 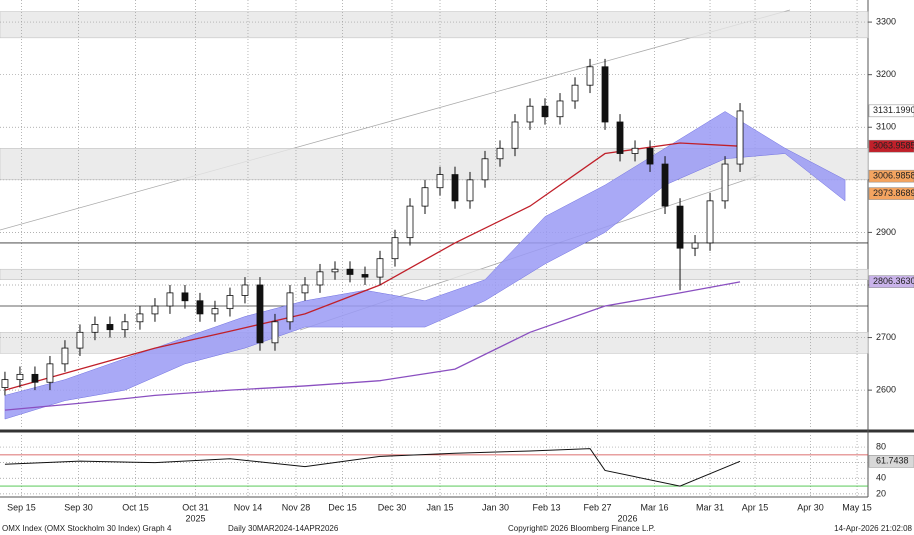 What do you see at coordinates (296, 507) in the screenshot?
I see `x-tick-label: Nov 28` at bounding box center [296, 507].